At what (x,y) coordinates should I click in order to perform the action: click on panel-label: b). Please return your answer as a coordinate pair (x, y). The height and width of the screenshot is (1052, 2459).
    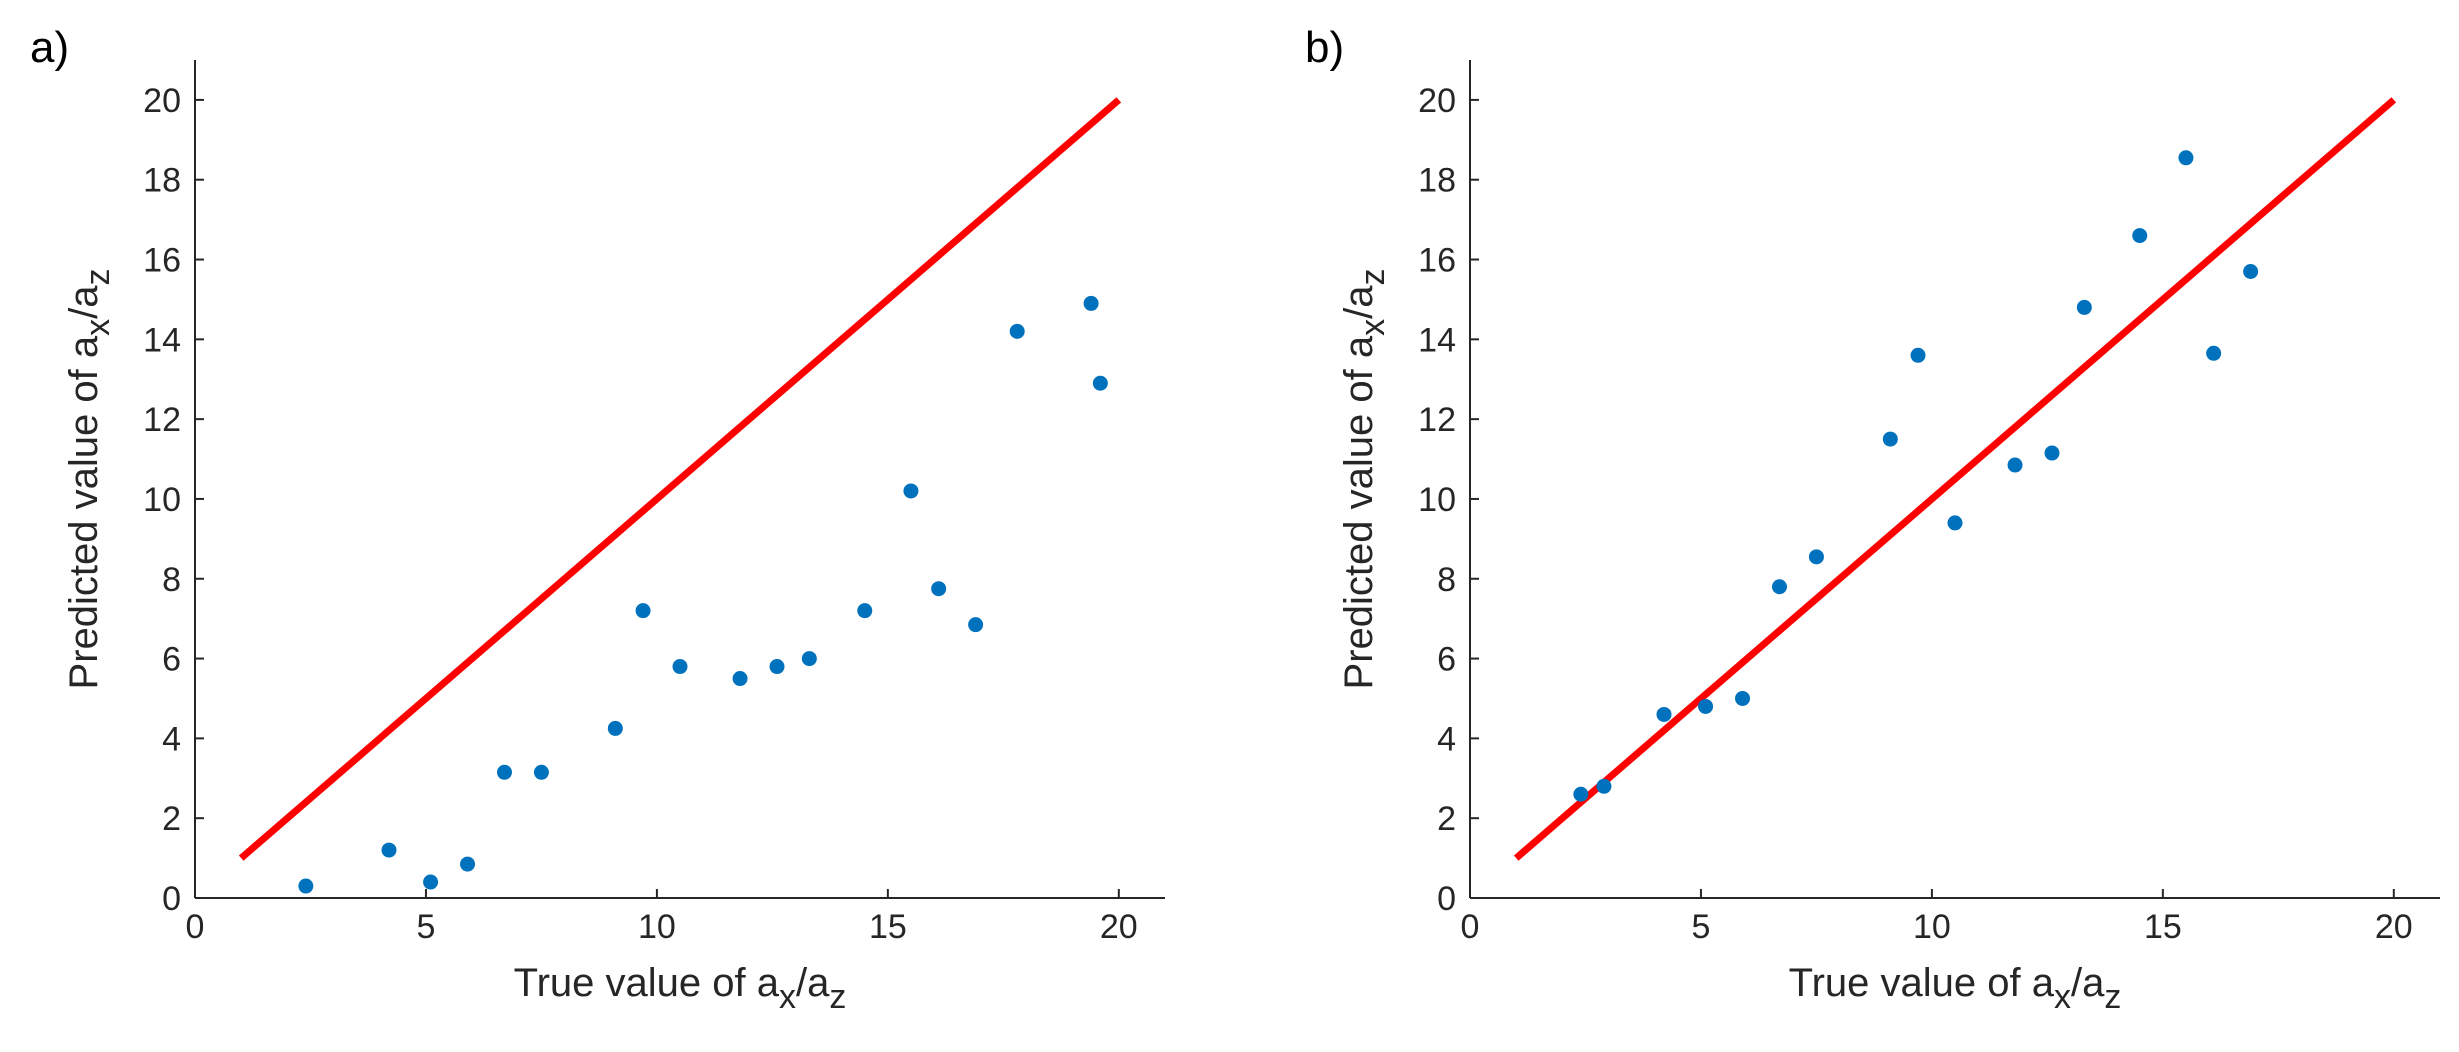
    Looking at the image, I should click on (1324, 47).